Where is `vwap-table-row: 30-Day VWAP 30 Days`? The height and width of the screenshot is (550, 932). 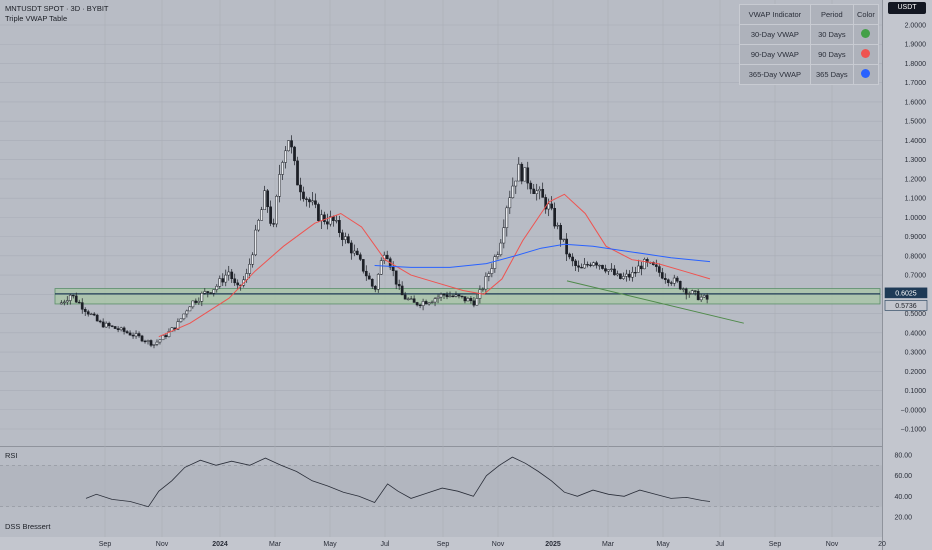
vwap-table-row: 30-Day VWAP 30 Days is located at coordinates (809, 34).